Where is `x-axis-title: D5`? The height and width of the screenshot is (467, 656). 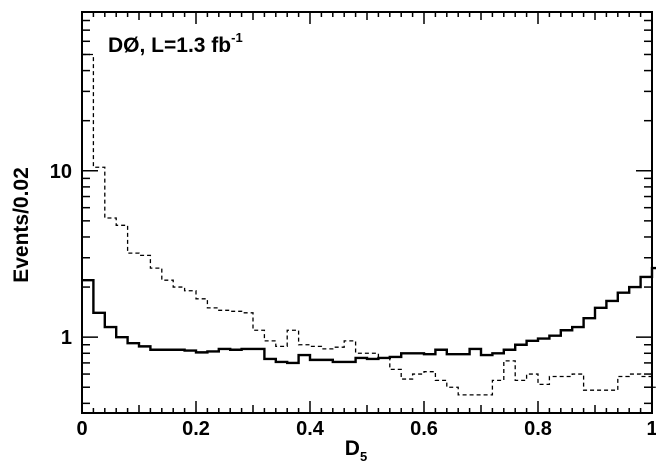
x-axis-title: D5 is located at coordinates (356, 450).